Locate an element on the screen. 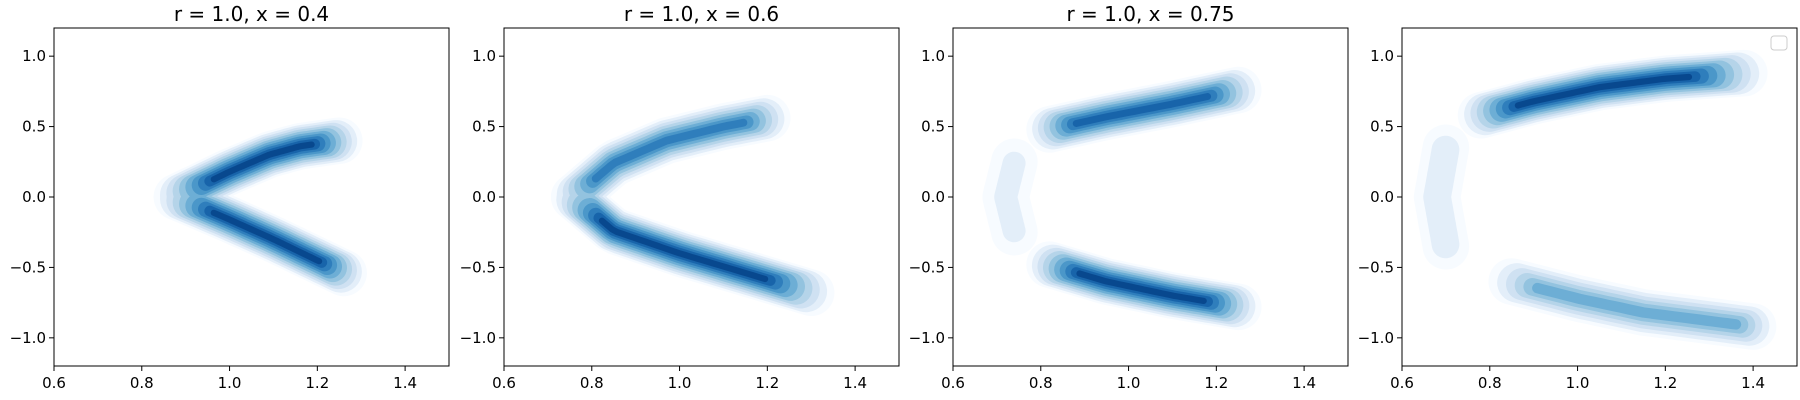 Image resolution: width=1800 pixels, height=400 pixels. panel-title: r = 1.0, x = 0.6 is located at coordinates (701, 14).